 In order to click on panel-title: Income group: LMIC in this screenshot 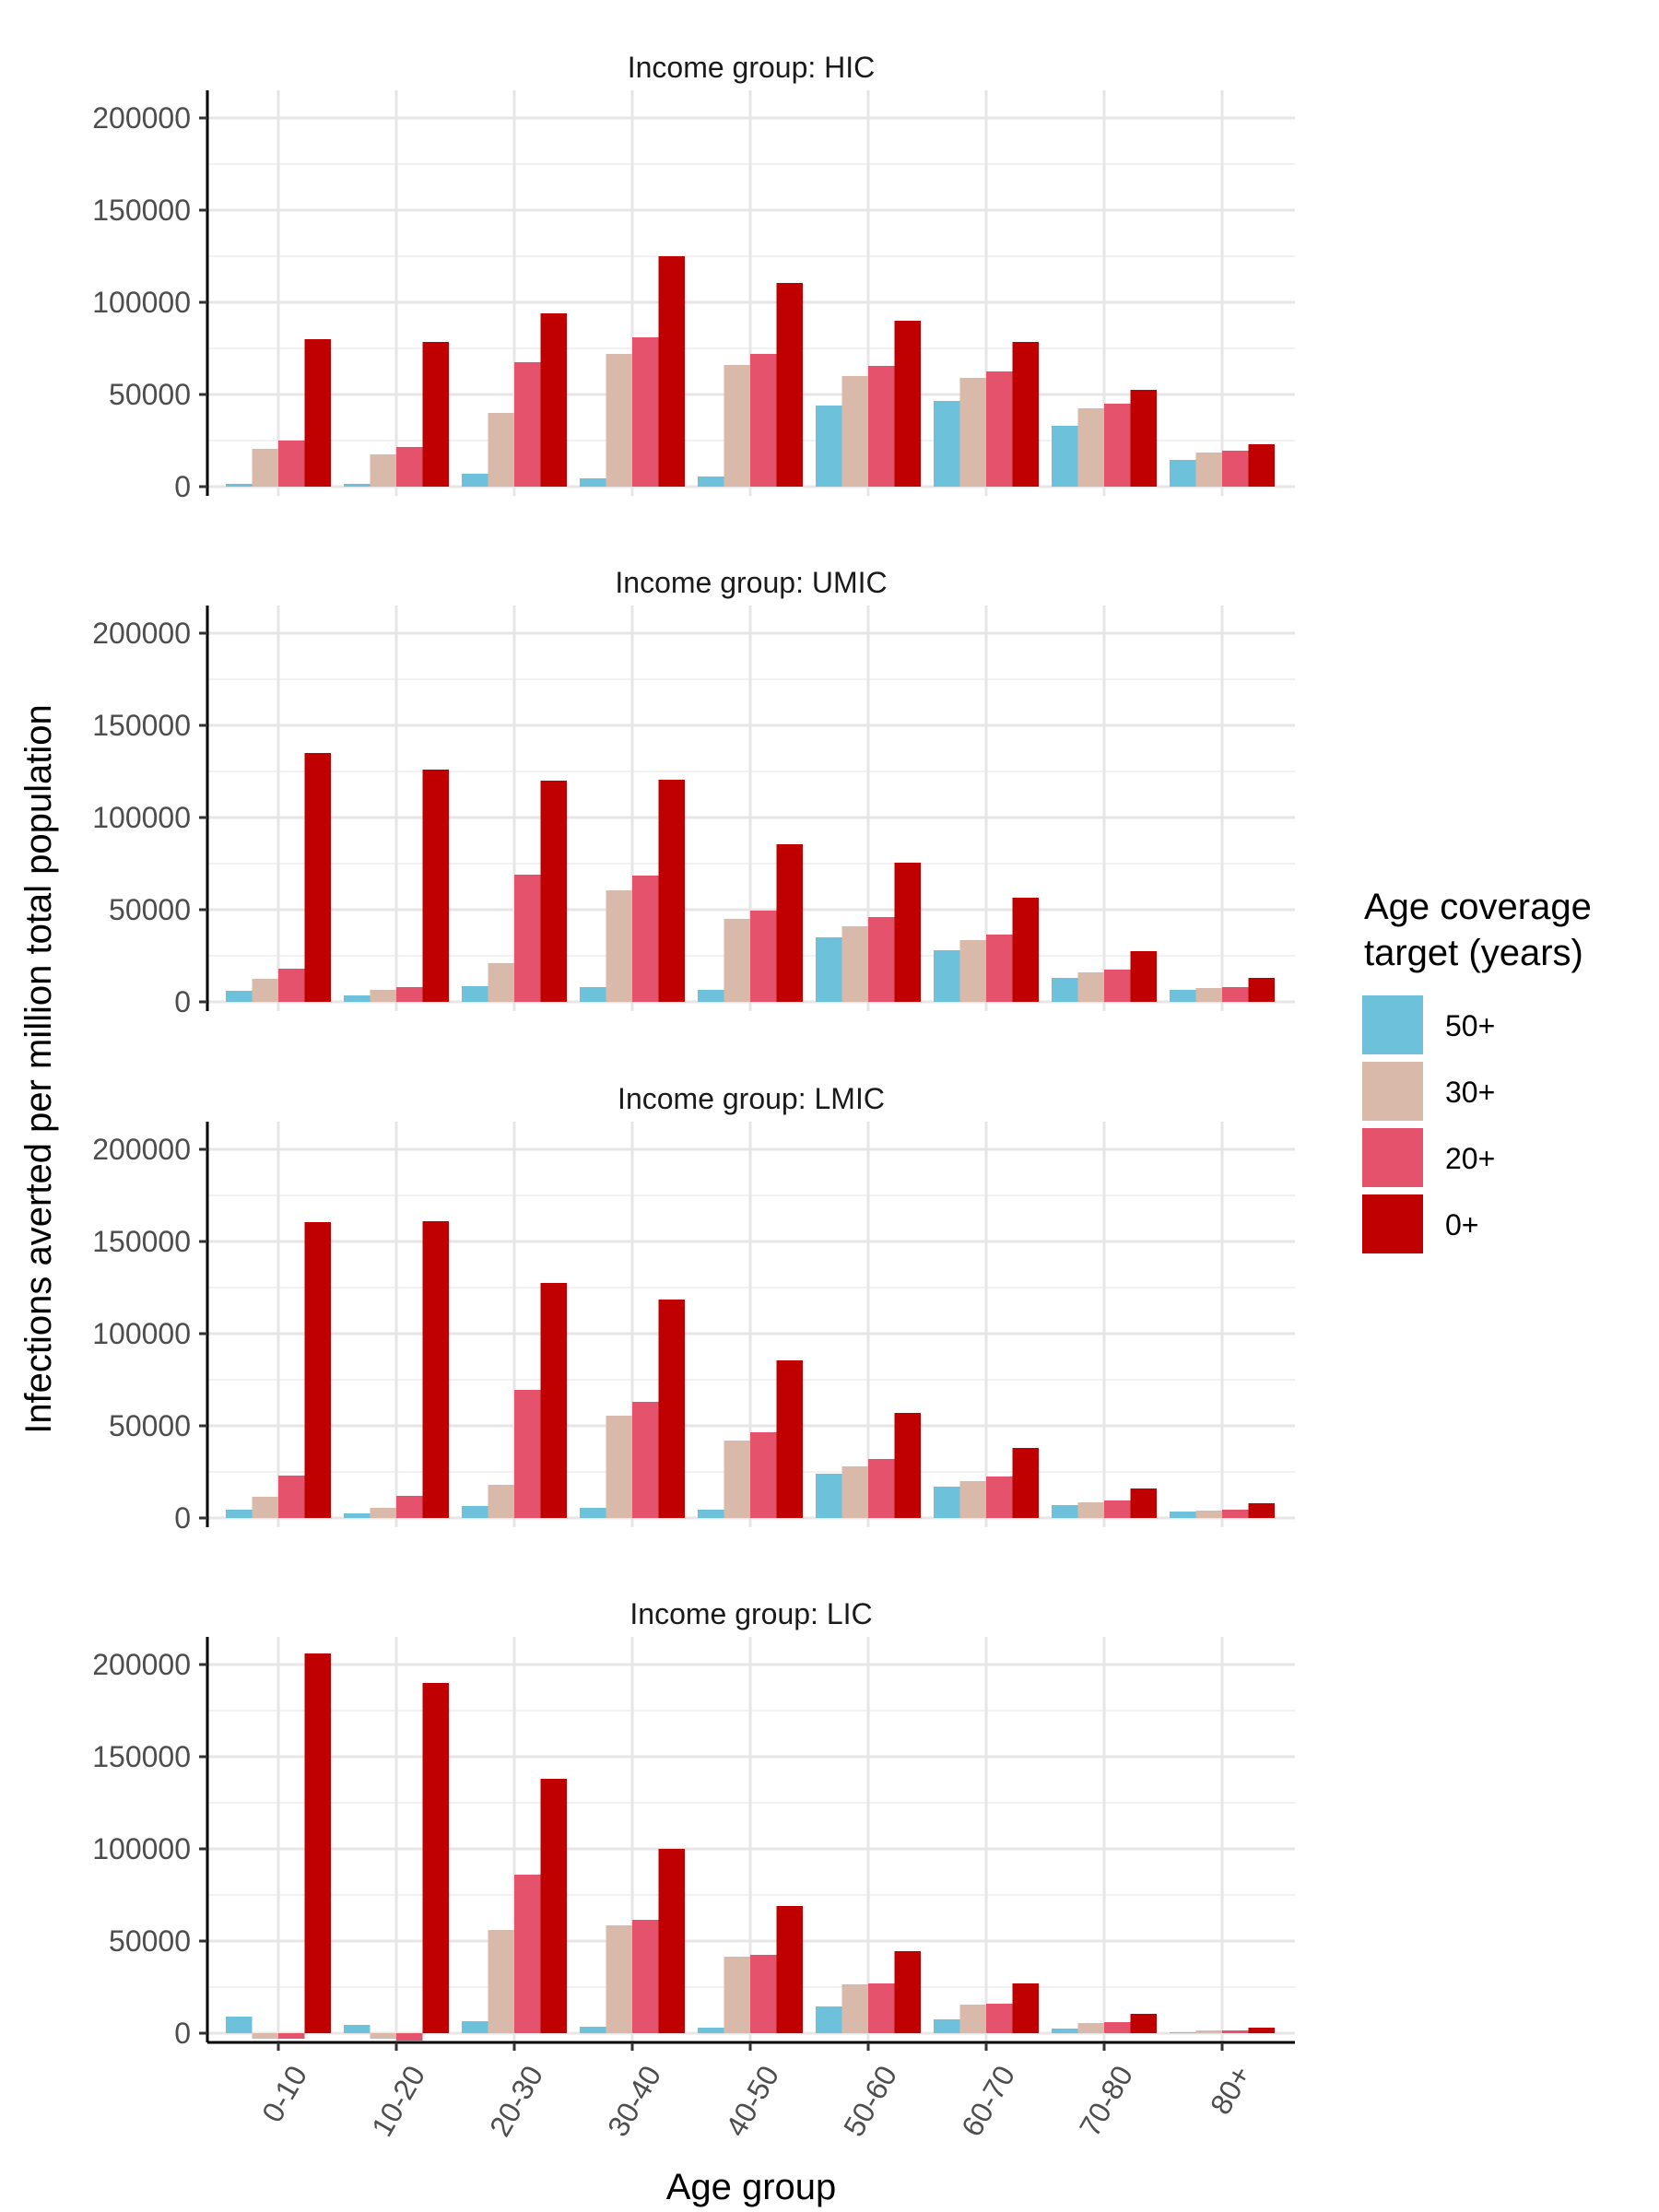, I will do `click(751, 1098)`.